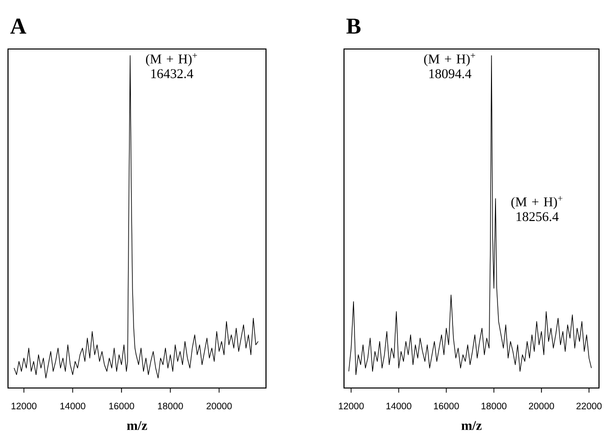  I want to click on annotation: 18094.4, so click(450, 73).